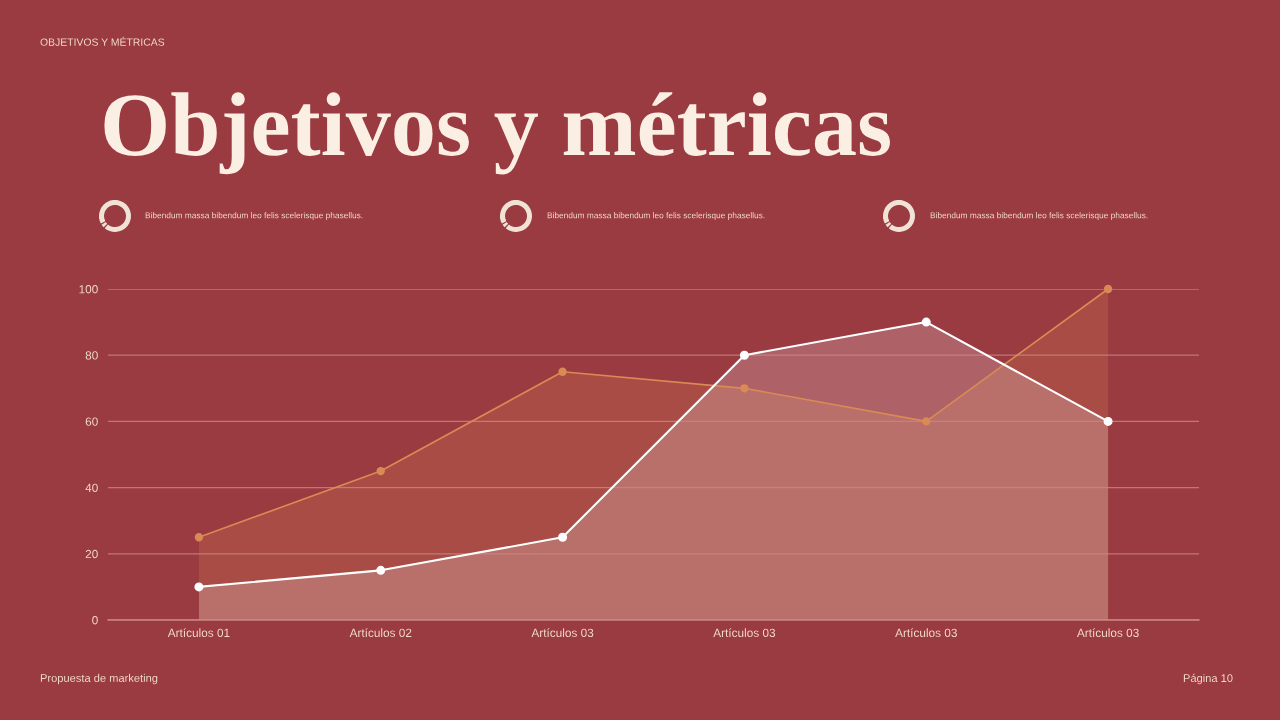 This screenshot has height=720, width=1280. I want to click on text: OBJETIVOS Y MÉTRICAS, so click(102, 41).